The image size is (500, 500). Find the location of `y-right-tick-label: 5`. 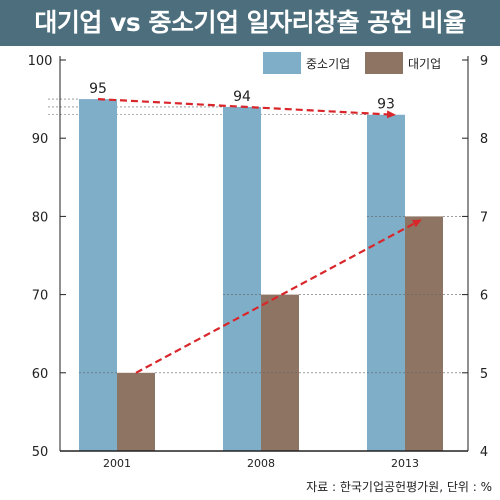

y-right-tick-label: 5 is located at coordinates (484, 374).